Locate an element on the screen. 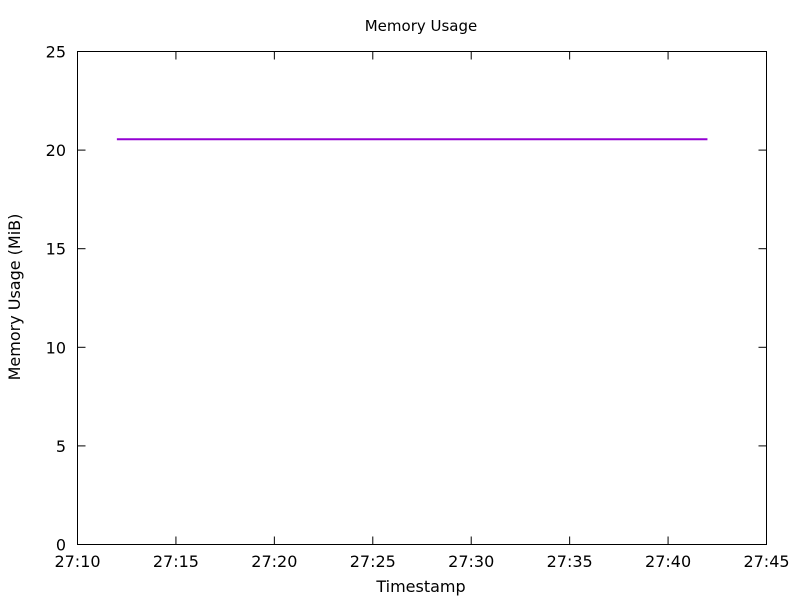 The height and width of the screenshot is (600, 800). y-axis-label: Memory Usage (MiB) is located at coordinates (14, 297).